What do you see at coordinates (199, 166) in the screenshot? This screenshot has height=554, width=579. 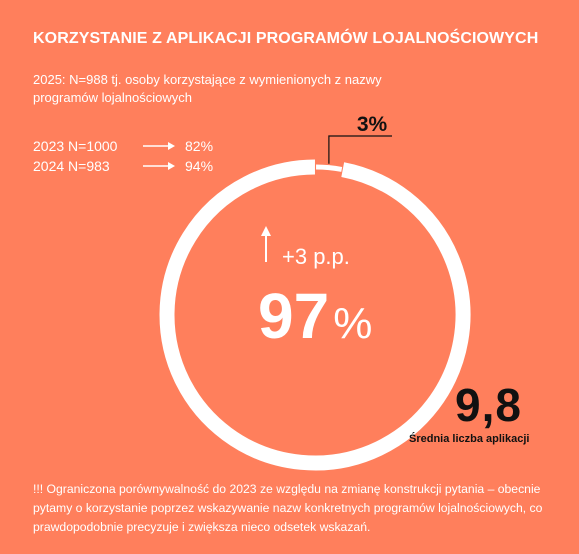 I see `previous-year-value: 94%` at bounding box center [199, 166].